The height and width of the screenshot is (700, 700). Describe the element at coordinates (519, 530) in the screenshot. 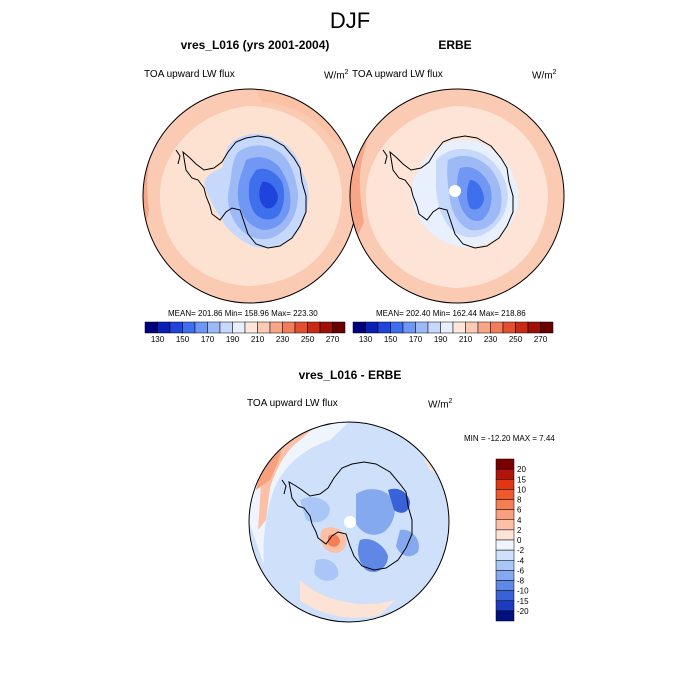

I see `colorbar-tick-label: 2` at that location.